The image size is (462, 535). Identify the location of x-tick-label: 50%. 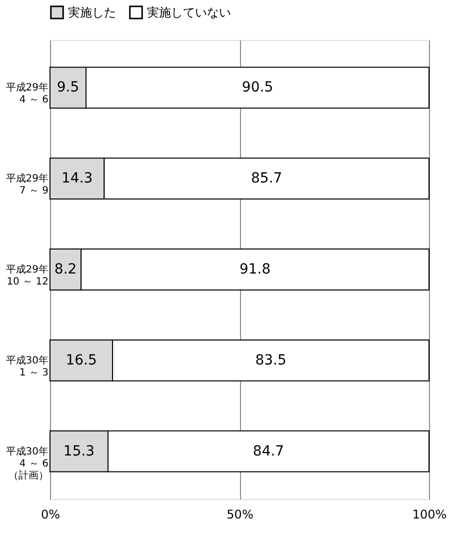
(240, 515).